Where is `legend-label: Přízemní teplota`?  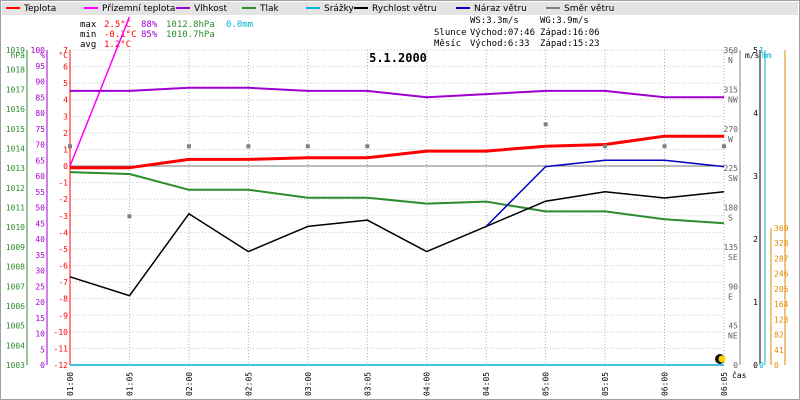 legend-label: Přízemní teplota is located at coordinates (138, 9).